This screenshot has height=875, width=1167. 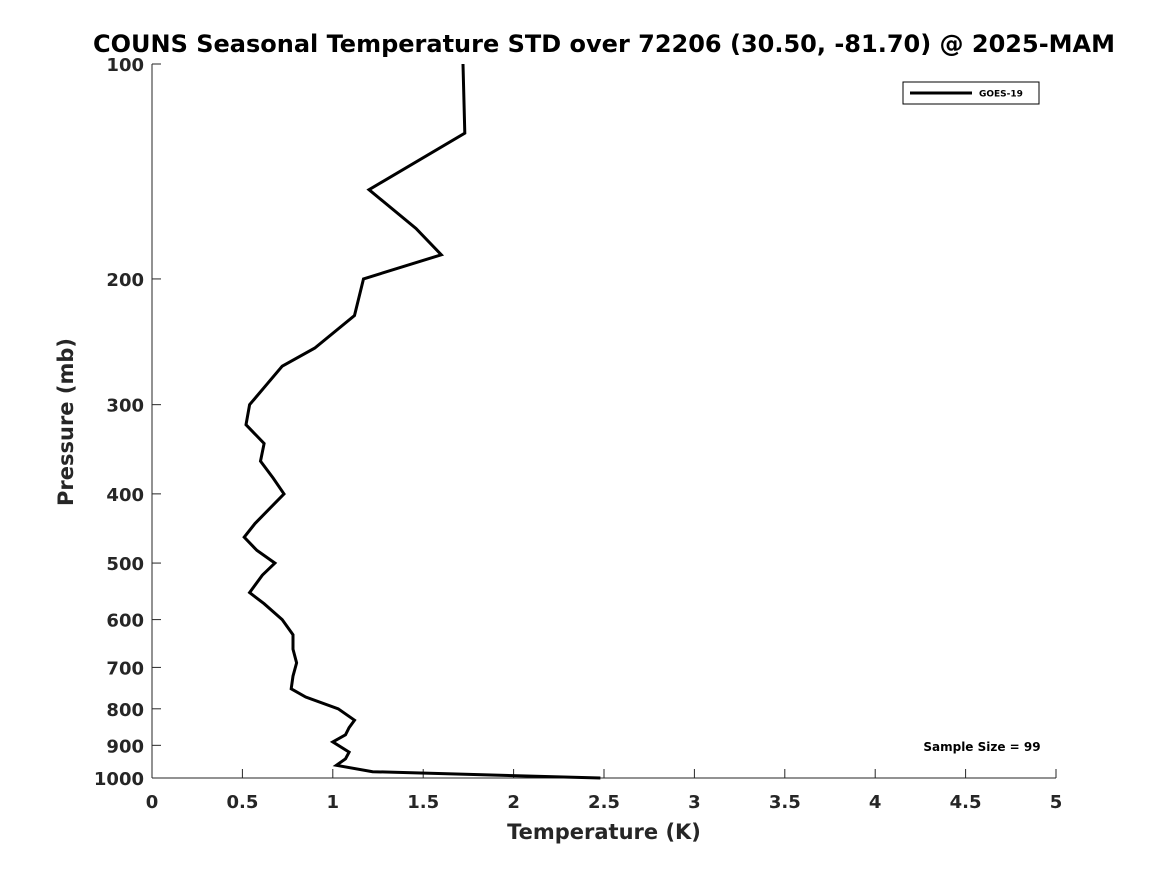 I want to click on y-tick-label: 900, so click(x=125, y=746).